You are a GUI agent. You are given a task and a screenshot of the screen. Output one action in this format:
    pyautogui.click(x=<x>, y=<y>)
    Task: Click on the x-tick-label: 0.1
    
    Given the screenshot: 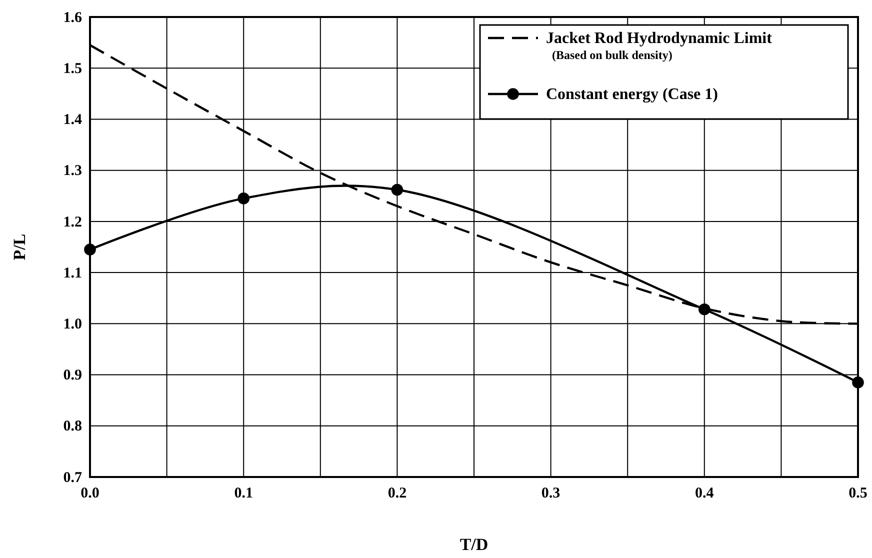 What is the action you would take?
    pyautogui.click(x=243, y=494)
    